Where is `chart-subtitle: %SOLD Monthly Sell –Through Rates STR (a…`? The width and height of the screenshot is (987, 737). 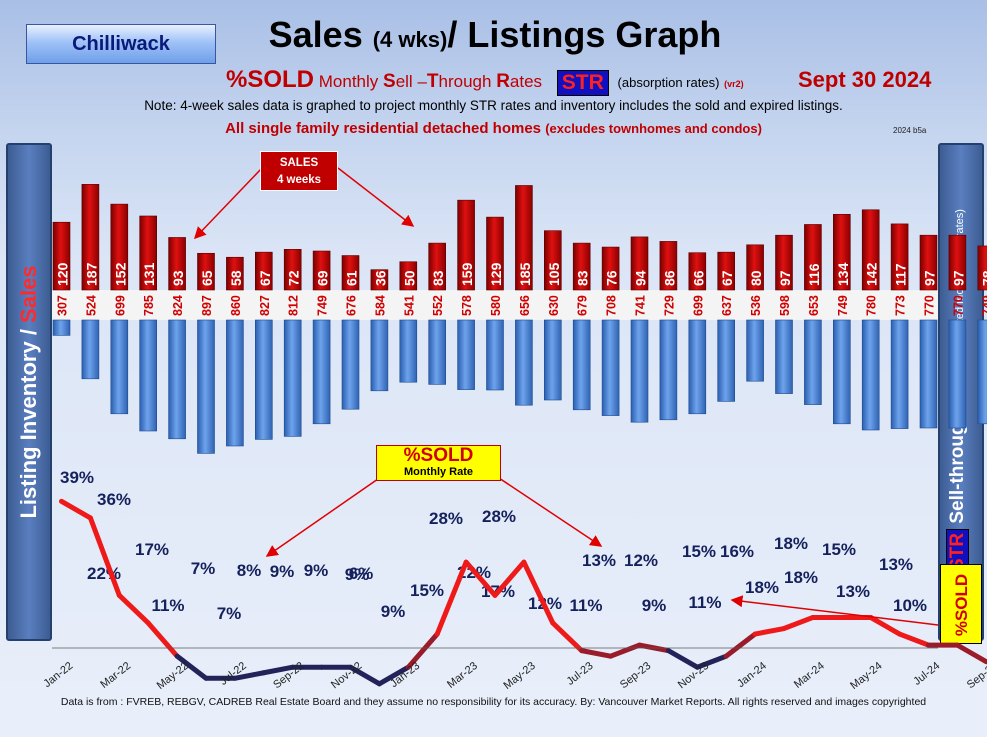
chart-subtitle: %SOLD Monthly Sell –Through Rates STR (a… is located at coordinates (485, 81).